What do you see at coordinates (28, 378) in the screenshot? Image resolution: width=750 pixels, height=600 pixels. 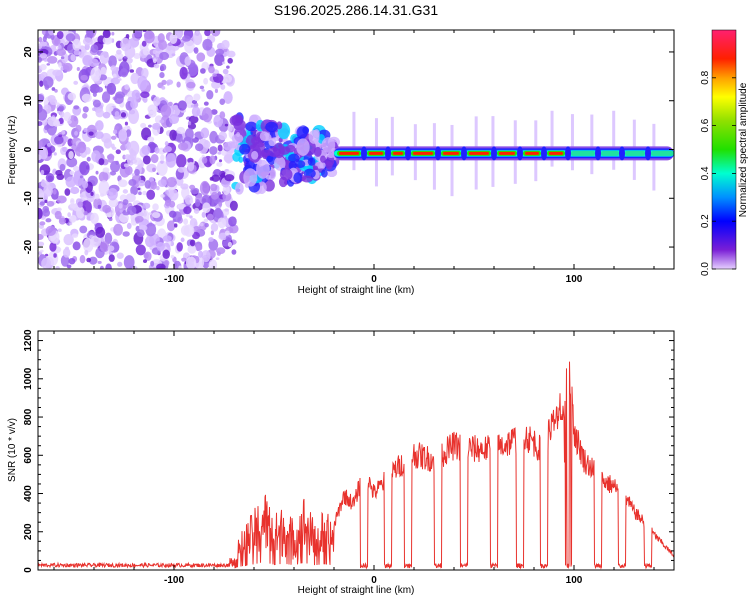 I see `y-tick-label: 1000` at bounding box center [28, 378].